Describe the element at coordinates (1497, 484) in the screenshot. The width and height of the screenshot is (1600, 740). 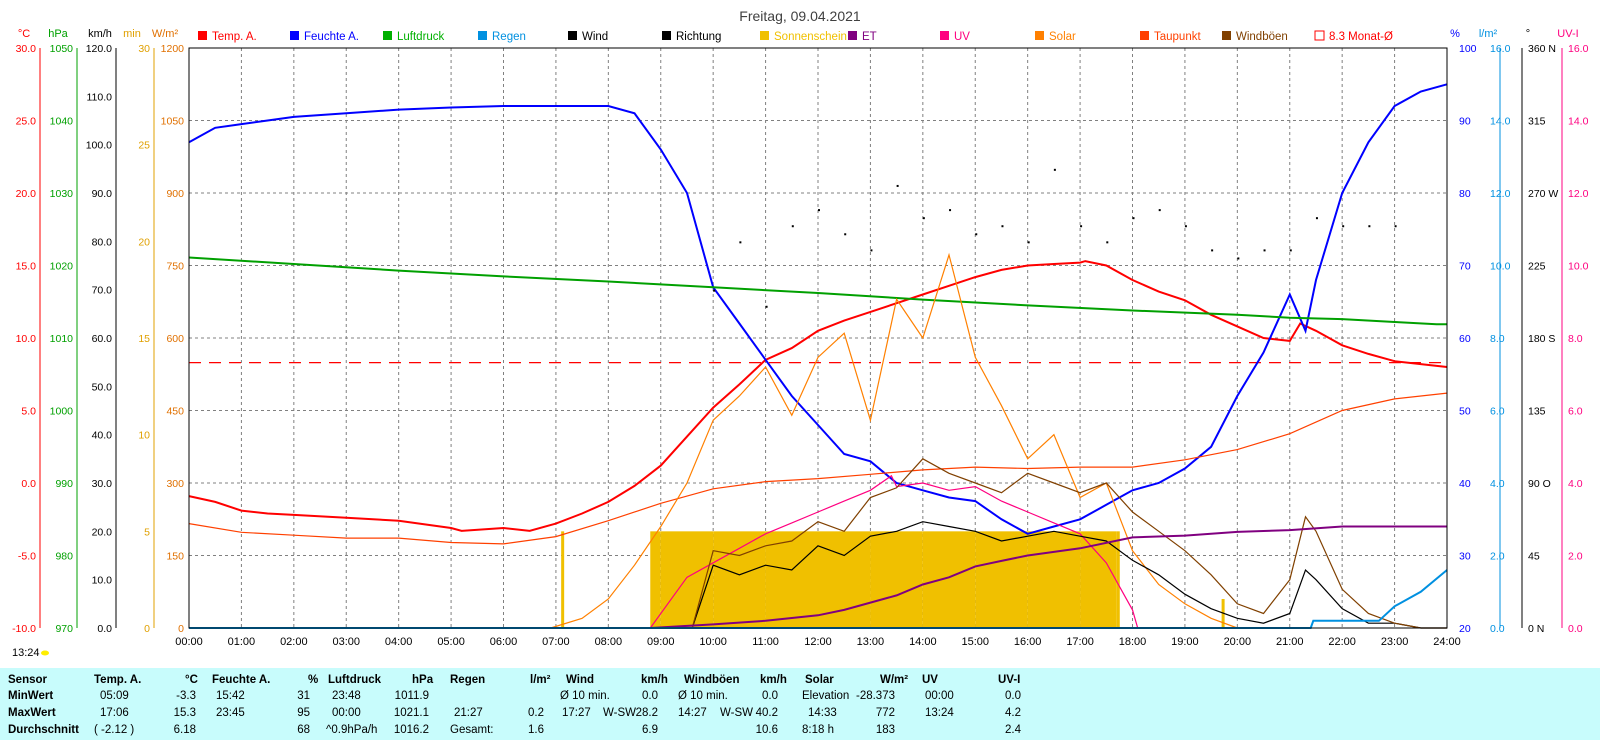
I see `axis-tick-label: 4.0` at that location.